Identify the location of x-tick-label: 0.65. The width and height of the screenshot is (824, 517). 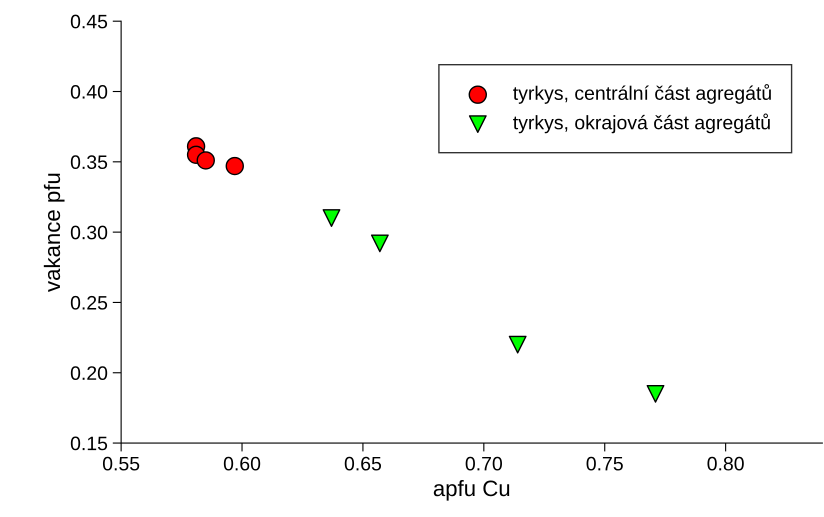
(363, 463).